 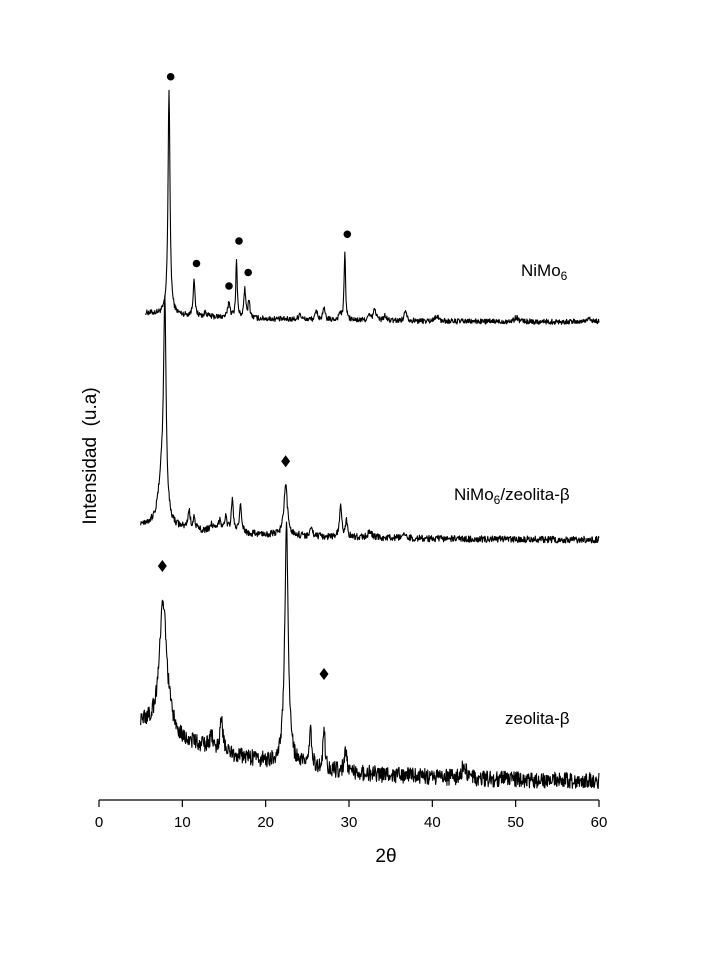 I want to click on series-label: NiMo6/zeolita-β, so click(x=512, y=496).